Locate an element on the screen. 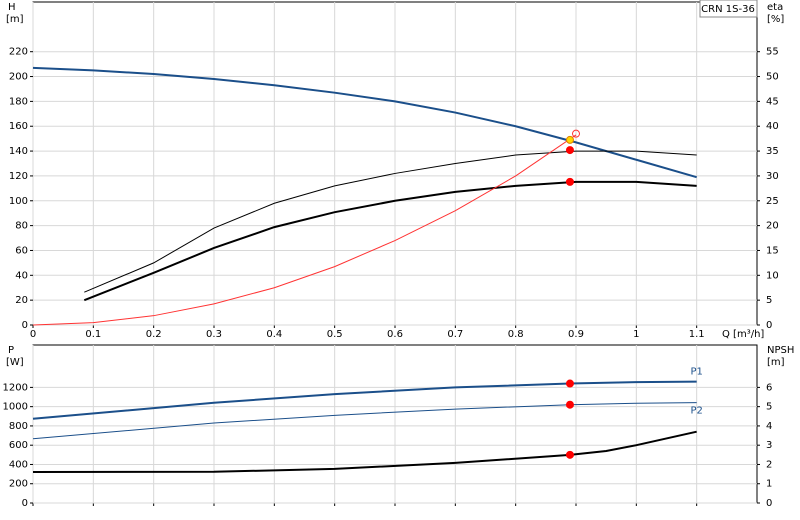 This screenshot has height=520, width=800. y-tick-label: 220 is located at coordinates (18, 52).